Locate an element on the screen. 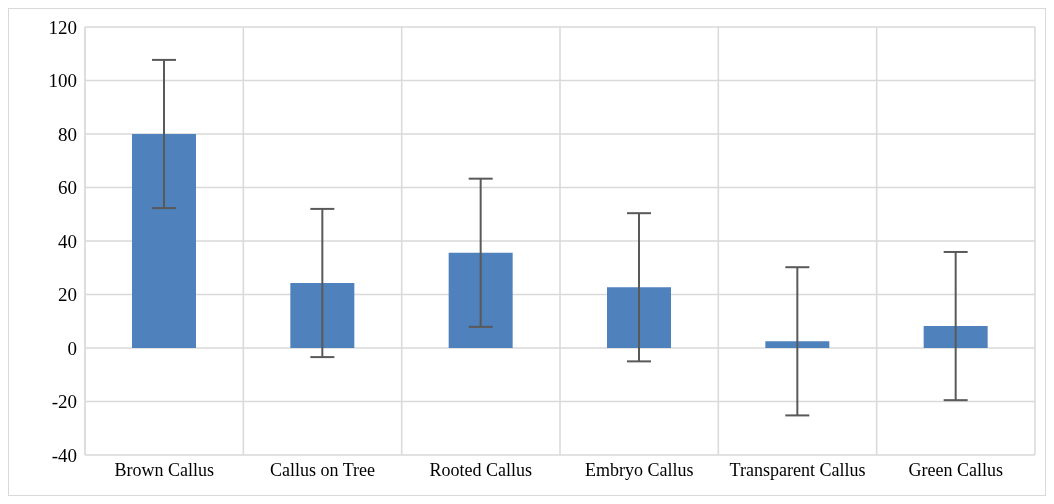 Image resolution: width=1054 pixels, height=504 pixels. x-tick-label: Callus on Tree is located at coordinates (322, 469).